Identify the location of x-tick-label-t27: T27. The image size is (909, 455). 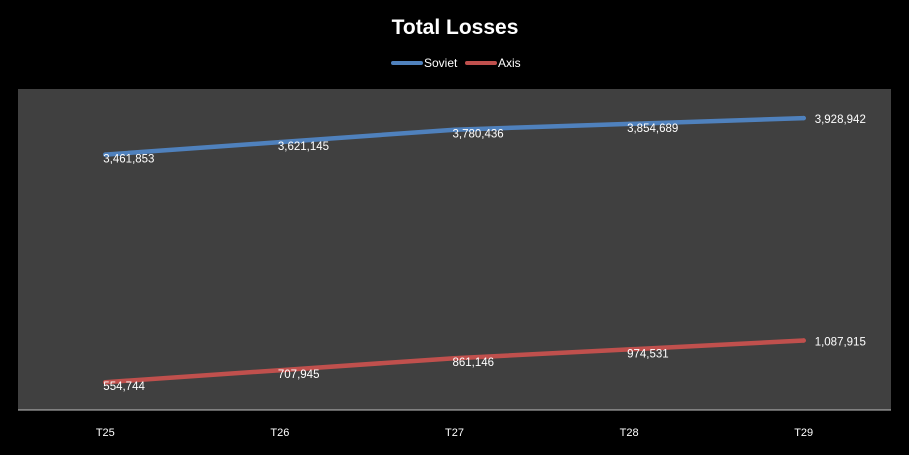
(454, 433).